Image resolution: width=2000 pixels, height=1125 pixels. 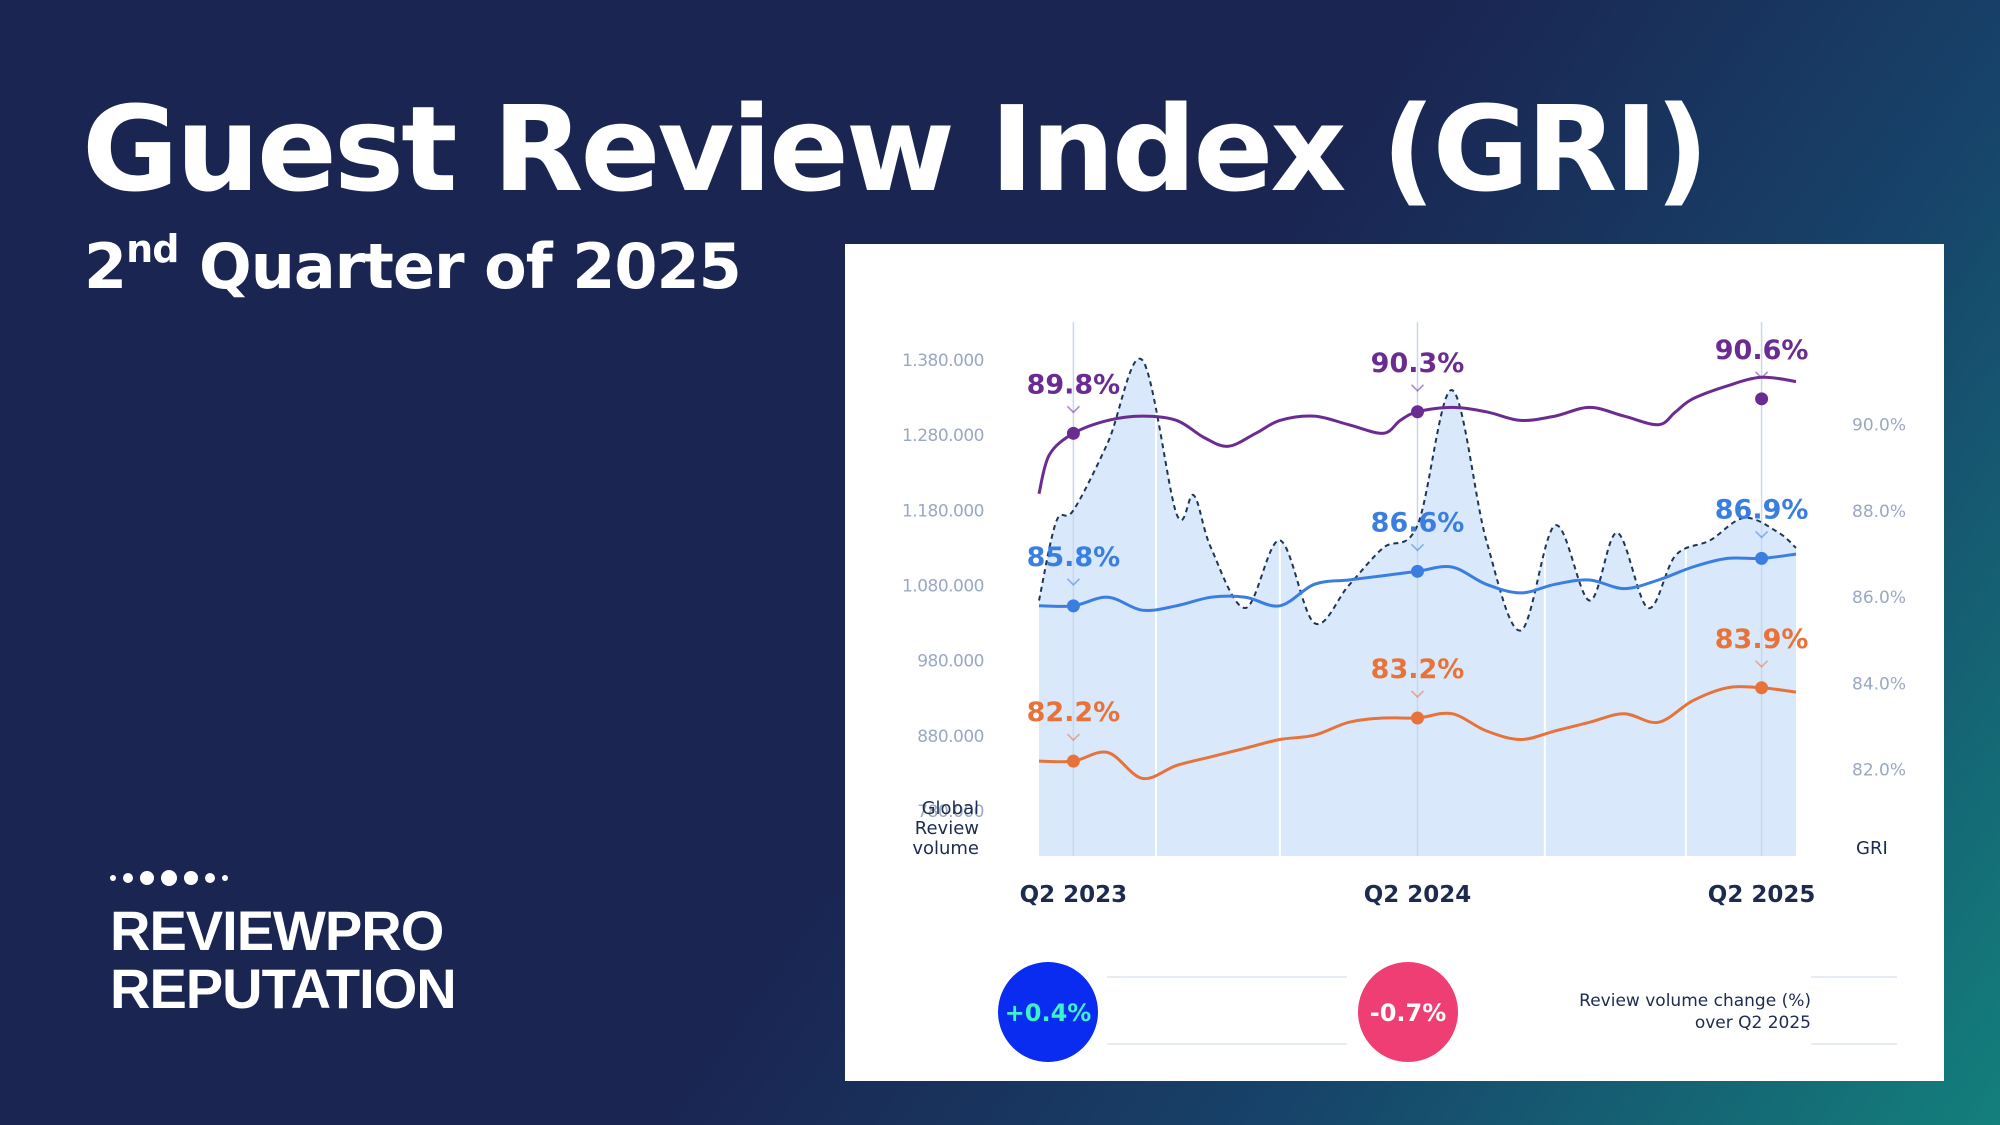 I want to click on series-0-label-1: 90.3%, so click(x=1418, y=363).